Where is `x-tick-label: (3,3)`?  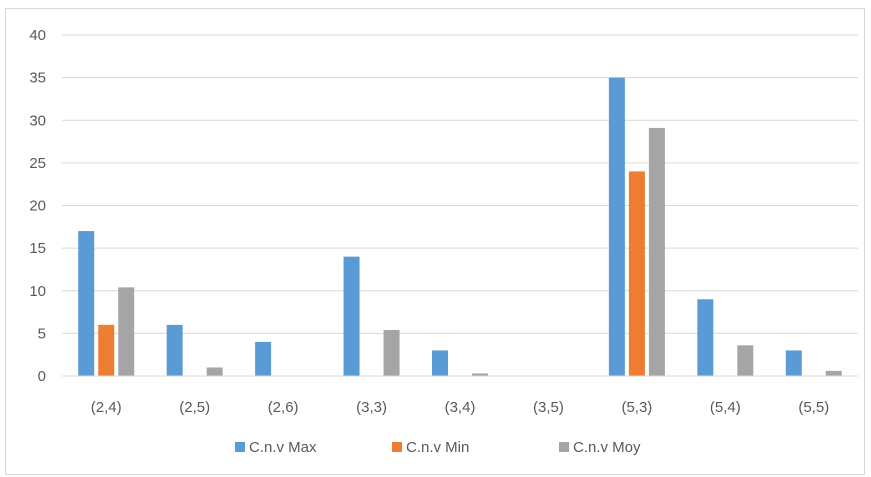 x-tick-label: (3,3) is located at coordinates (371, 407).